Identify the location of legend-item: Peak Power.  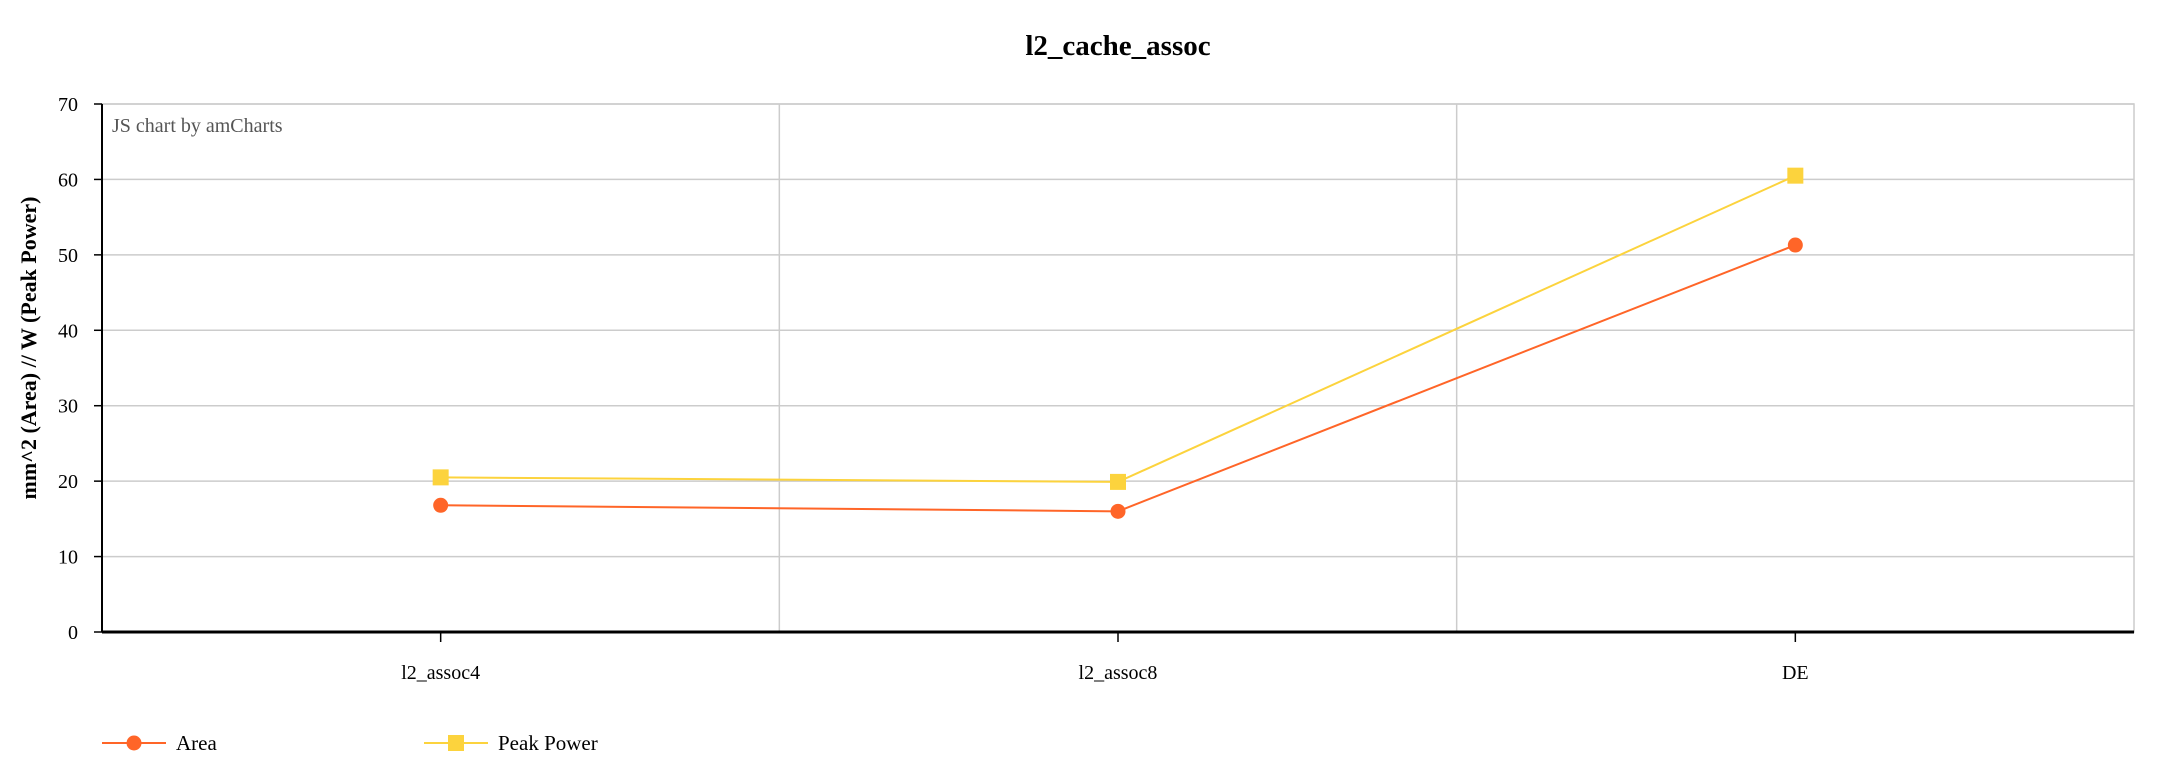
(511, 743).